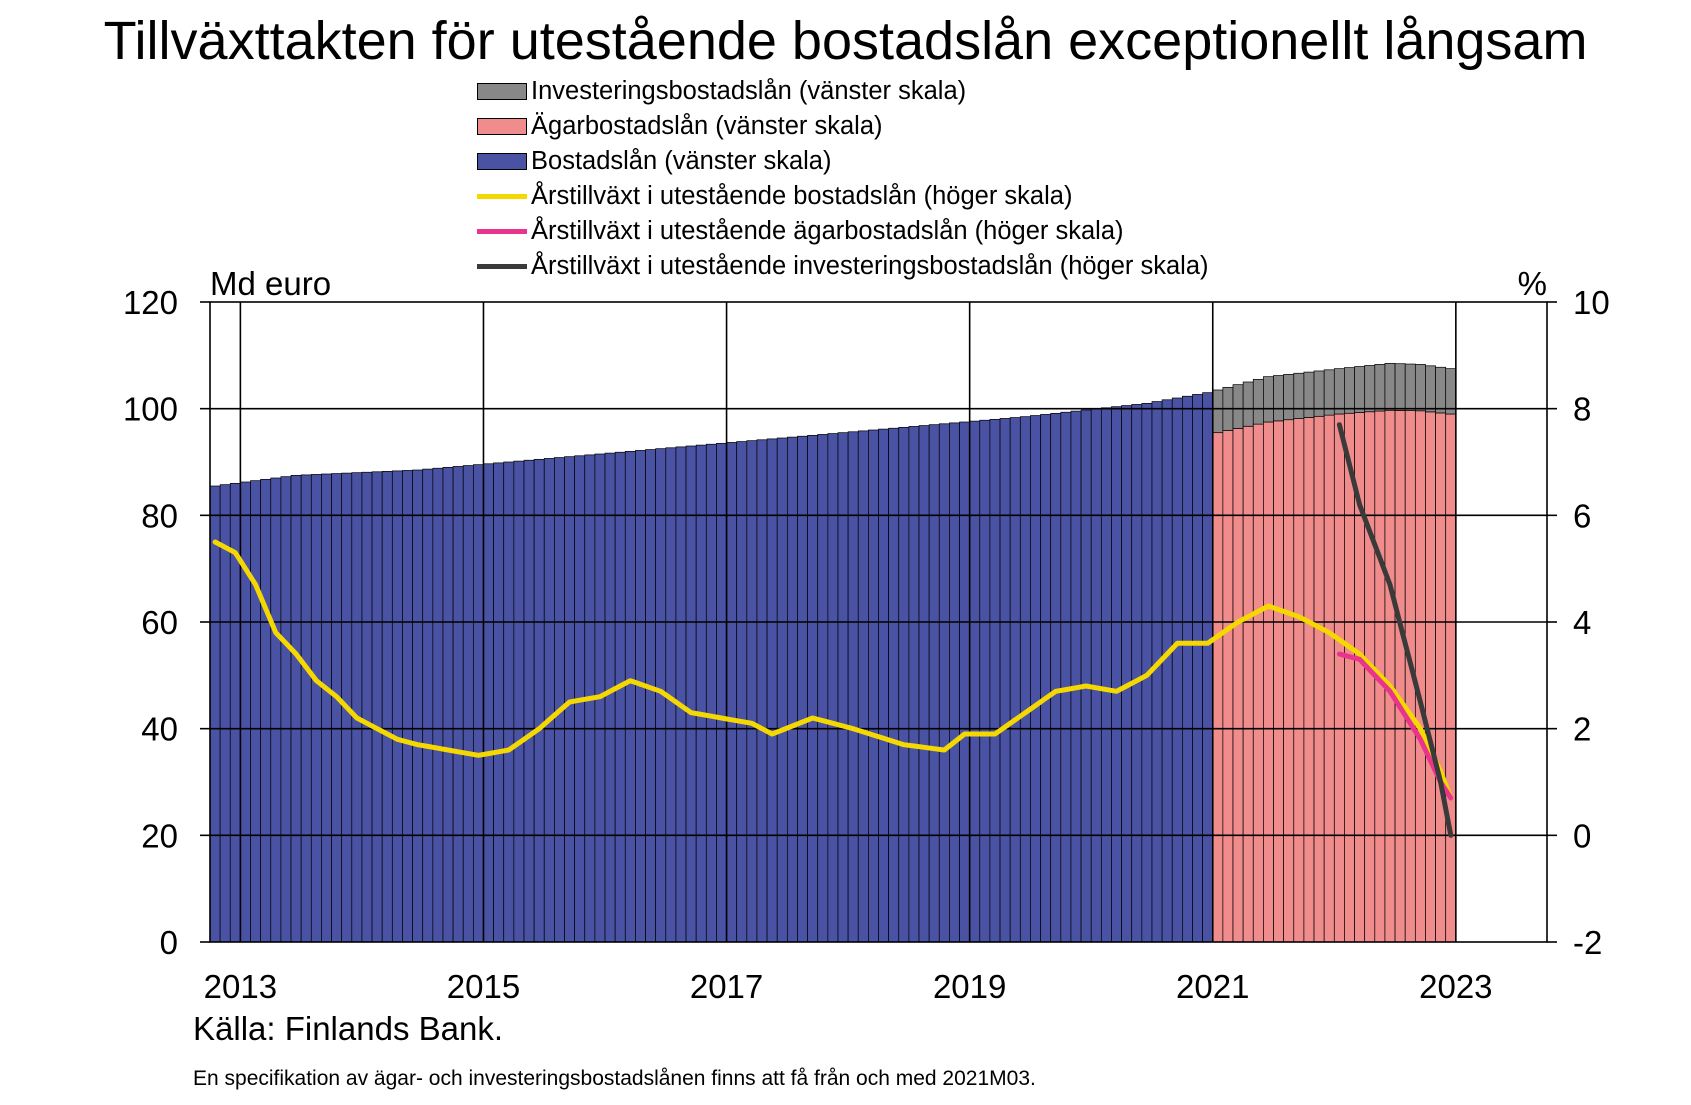 Image resolution: width=1691 pixels, height=1105 pixels. I want to click on source-note: Källa: Finlands Bank., so click(348, 1028).